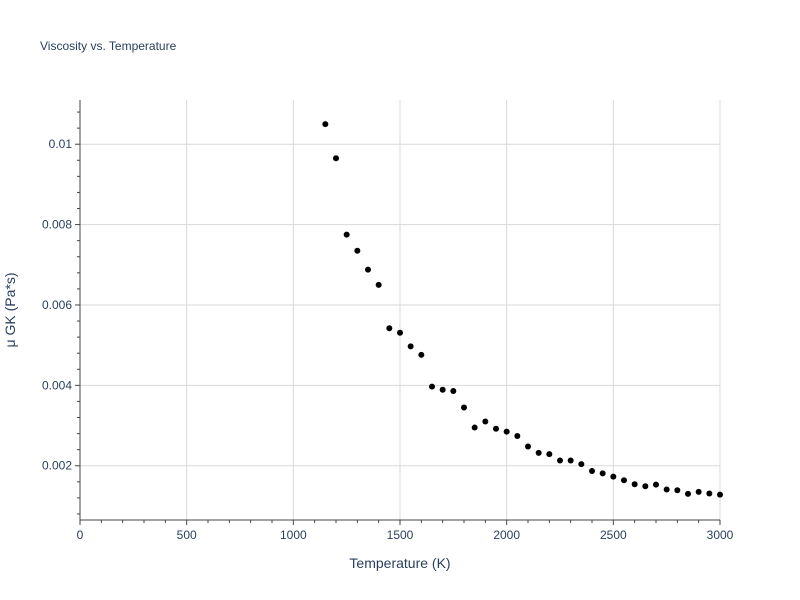 The width and height of the screenshot is (800, 600). What do you see at coordinates (400, 535) in the screenshot?
I see `x-tick-label: 1500` at bounding box center [400, 535].